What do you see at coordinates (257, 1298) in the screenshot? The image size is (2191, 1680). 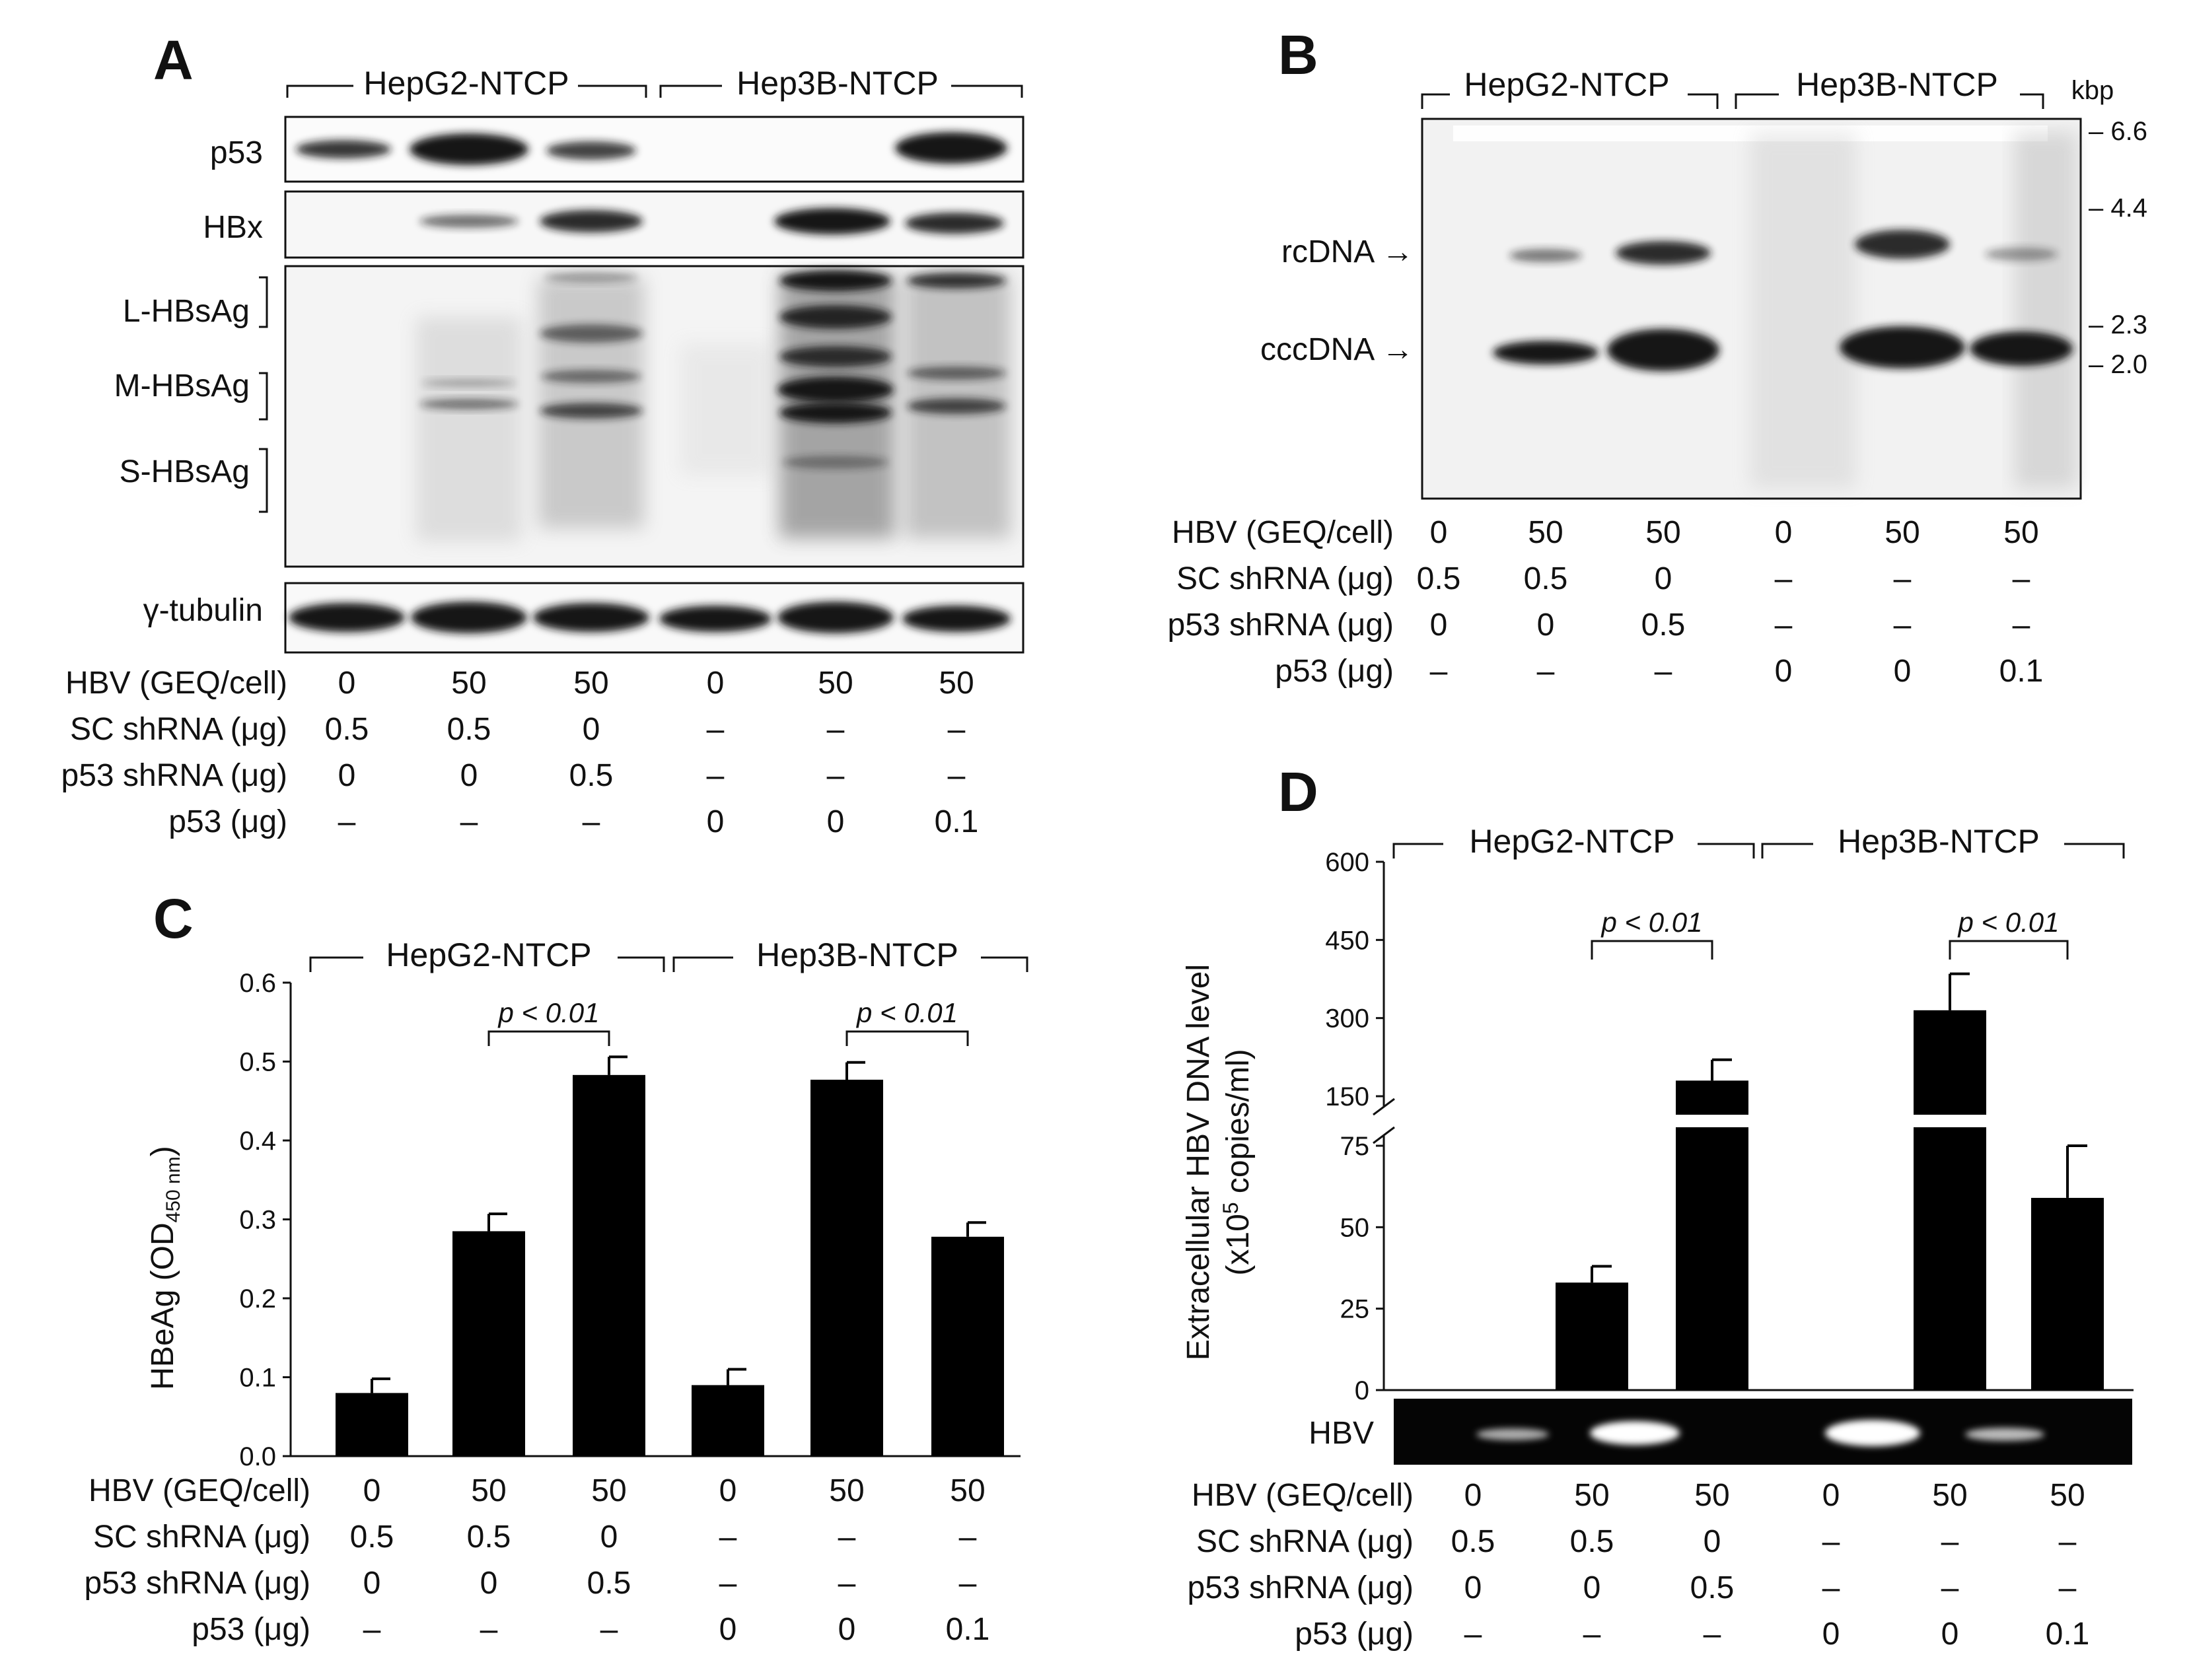 I see `chart-c-ytick-label: 0.2` at bounding box center [257, 1298].